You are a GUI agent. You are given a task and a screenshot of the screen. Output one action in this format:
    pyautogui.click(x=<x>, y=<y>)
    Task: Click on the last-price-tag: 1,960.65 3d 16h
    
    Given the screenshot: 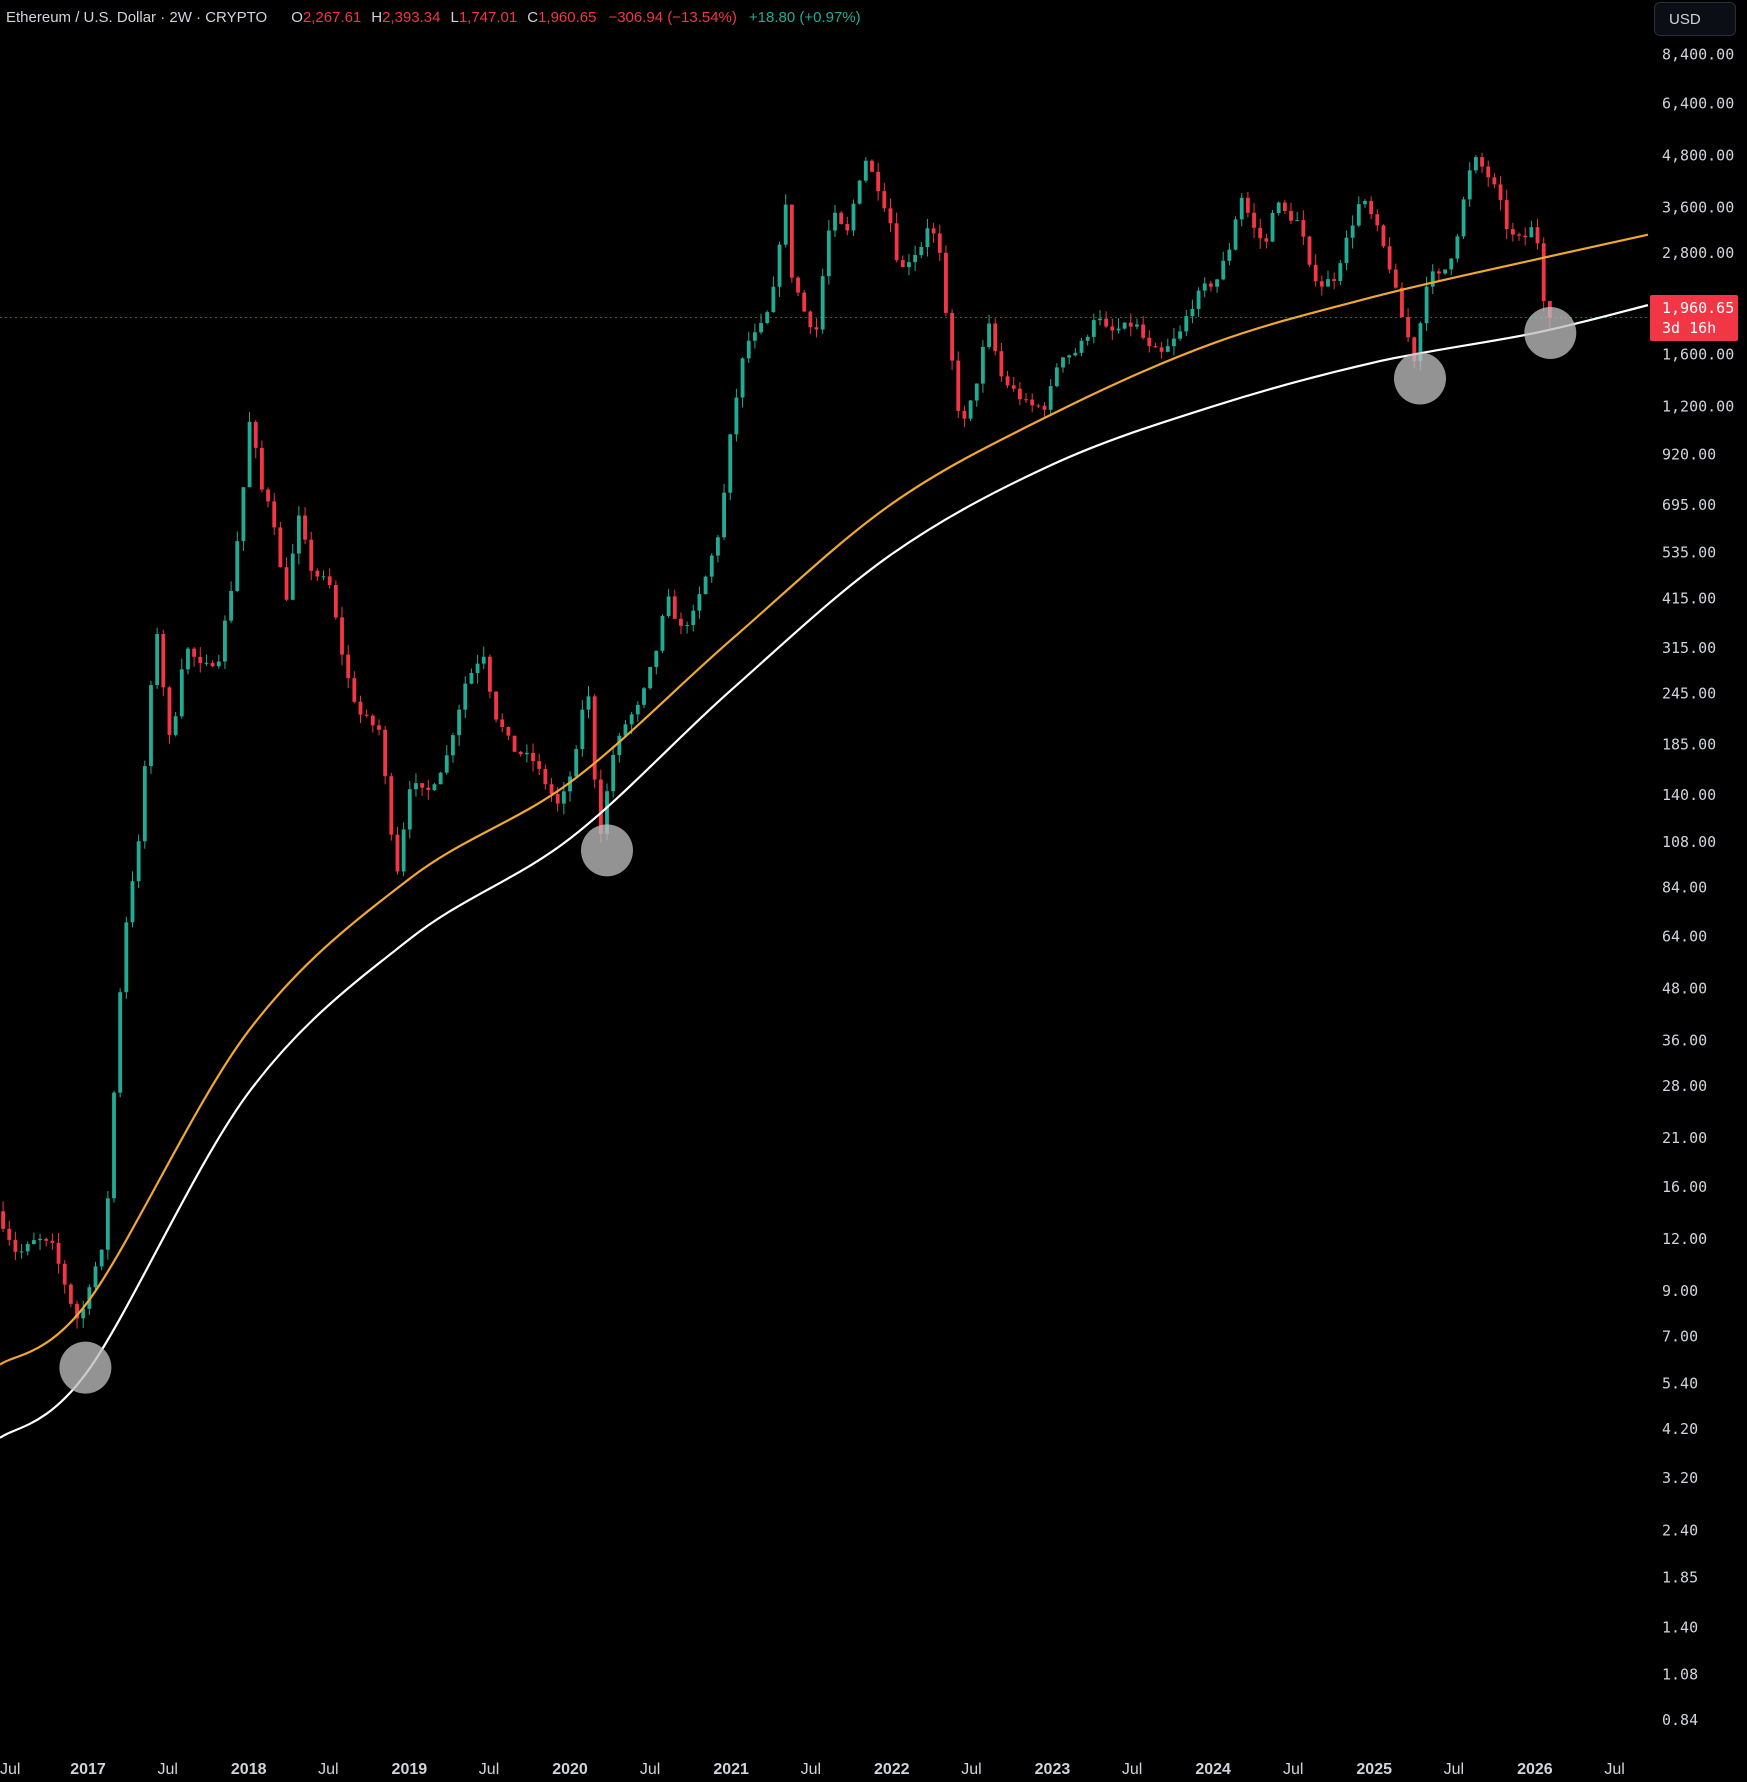 What is the action you would take?
    pyautogui.click(x=1694, y=318)
    